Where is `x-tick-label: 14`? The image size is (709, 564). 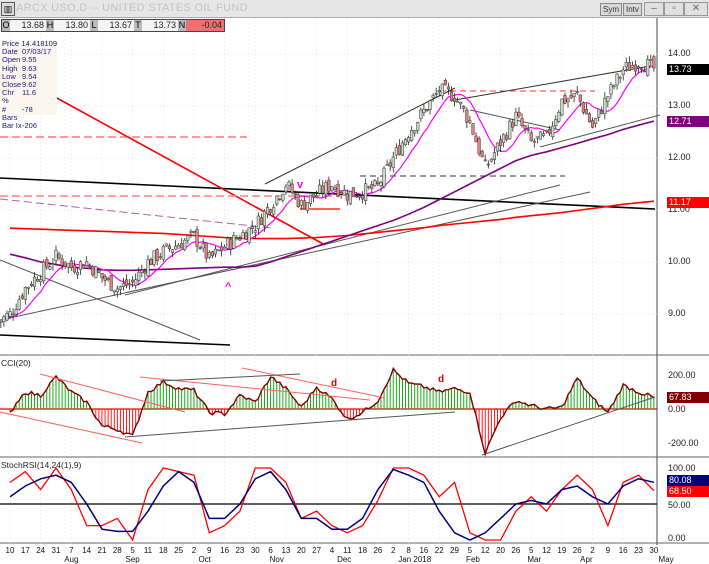 x-tick-label: 14 is located at coordinates (87, 550).